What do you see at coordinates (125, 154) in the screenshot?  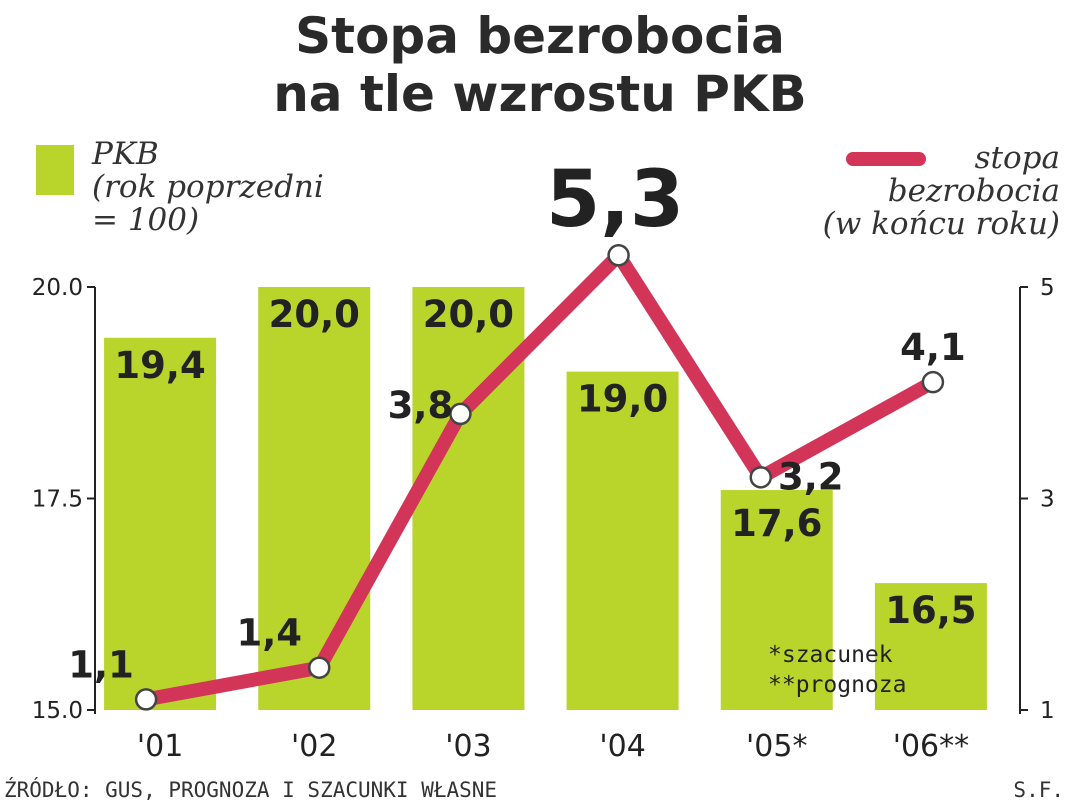 I see `legend-pkb-line1: PKB` at bounding box center [125, 154].